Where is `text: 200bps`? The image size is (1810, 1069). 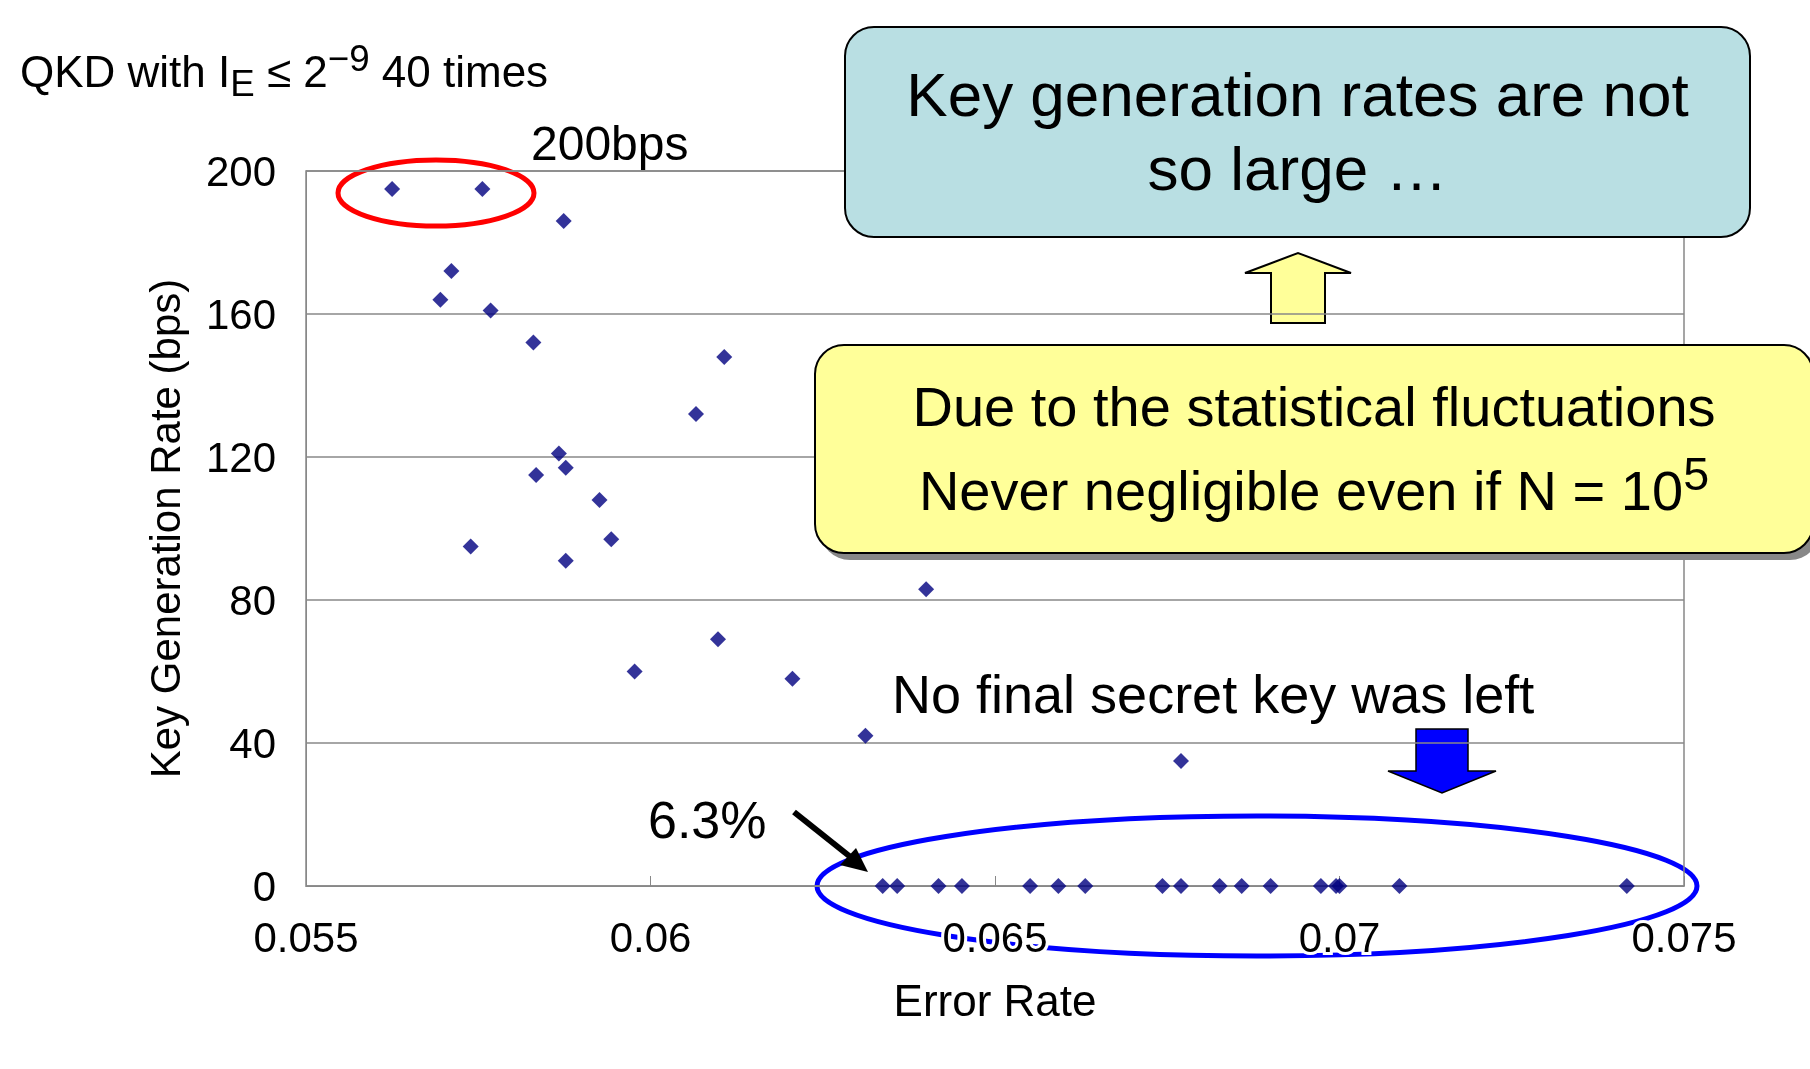 text: 200bps is located at coordinates (610, 143).